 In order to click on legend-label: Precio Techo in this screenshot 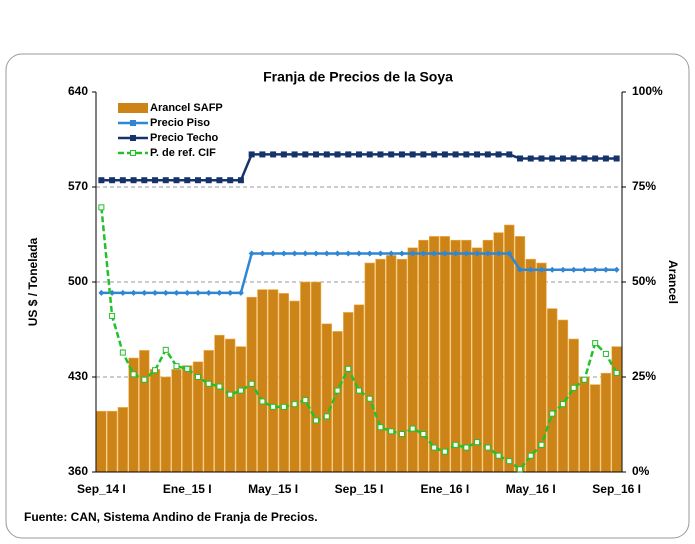, I will do `click(184, 138)`.